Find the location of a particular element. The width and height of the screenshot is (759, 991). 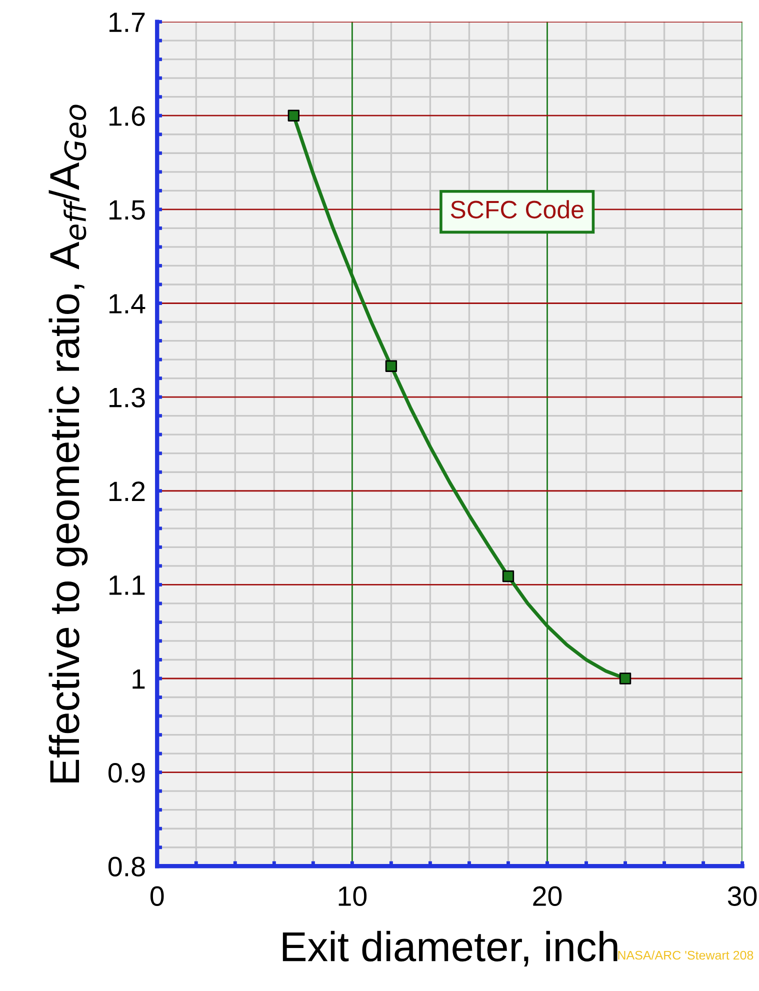

y-tick-label: 0.9 is located at coordinates (126, 772).